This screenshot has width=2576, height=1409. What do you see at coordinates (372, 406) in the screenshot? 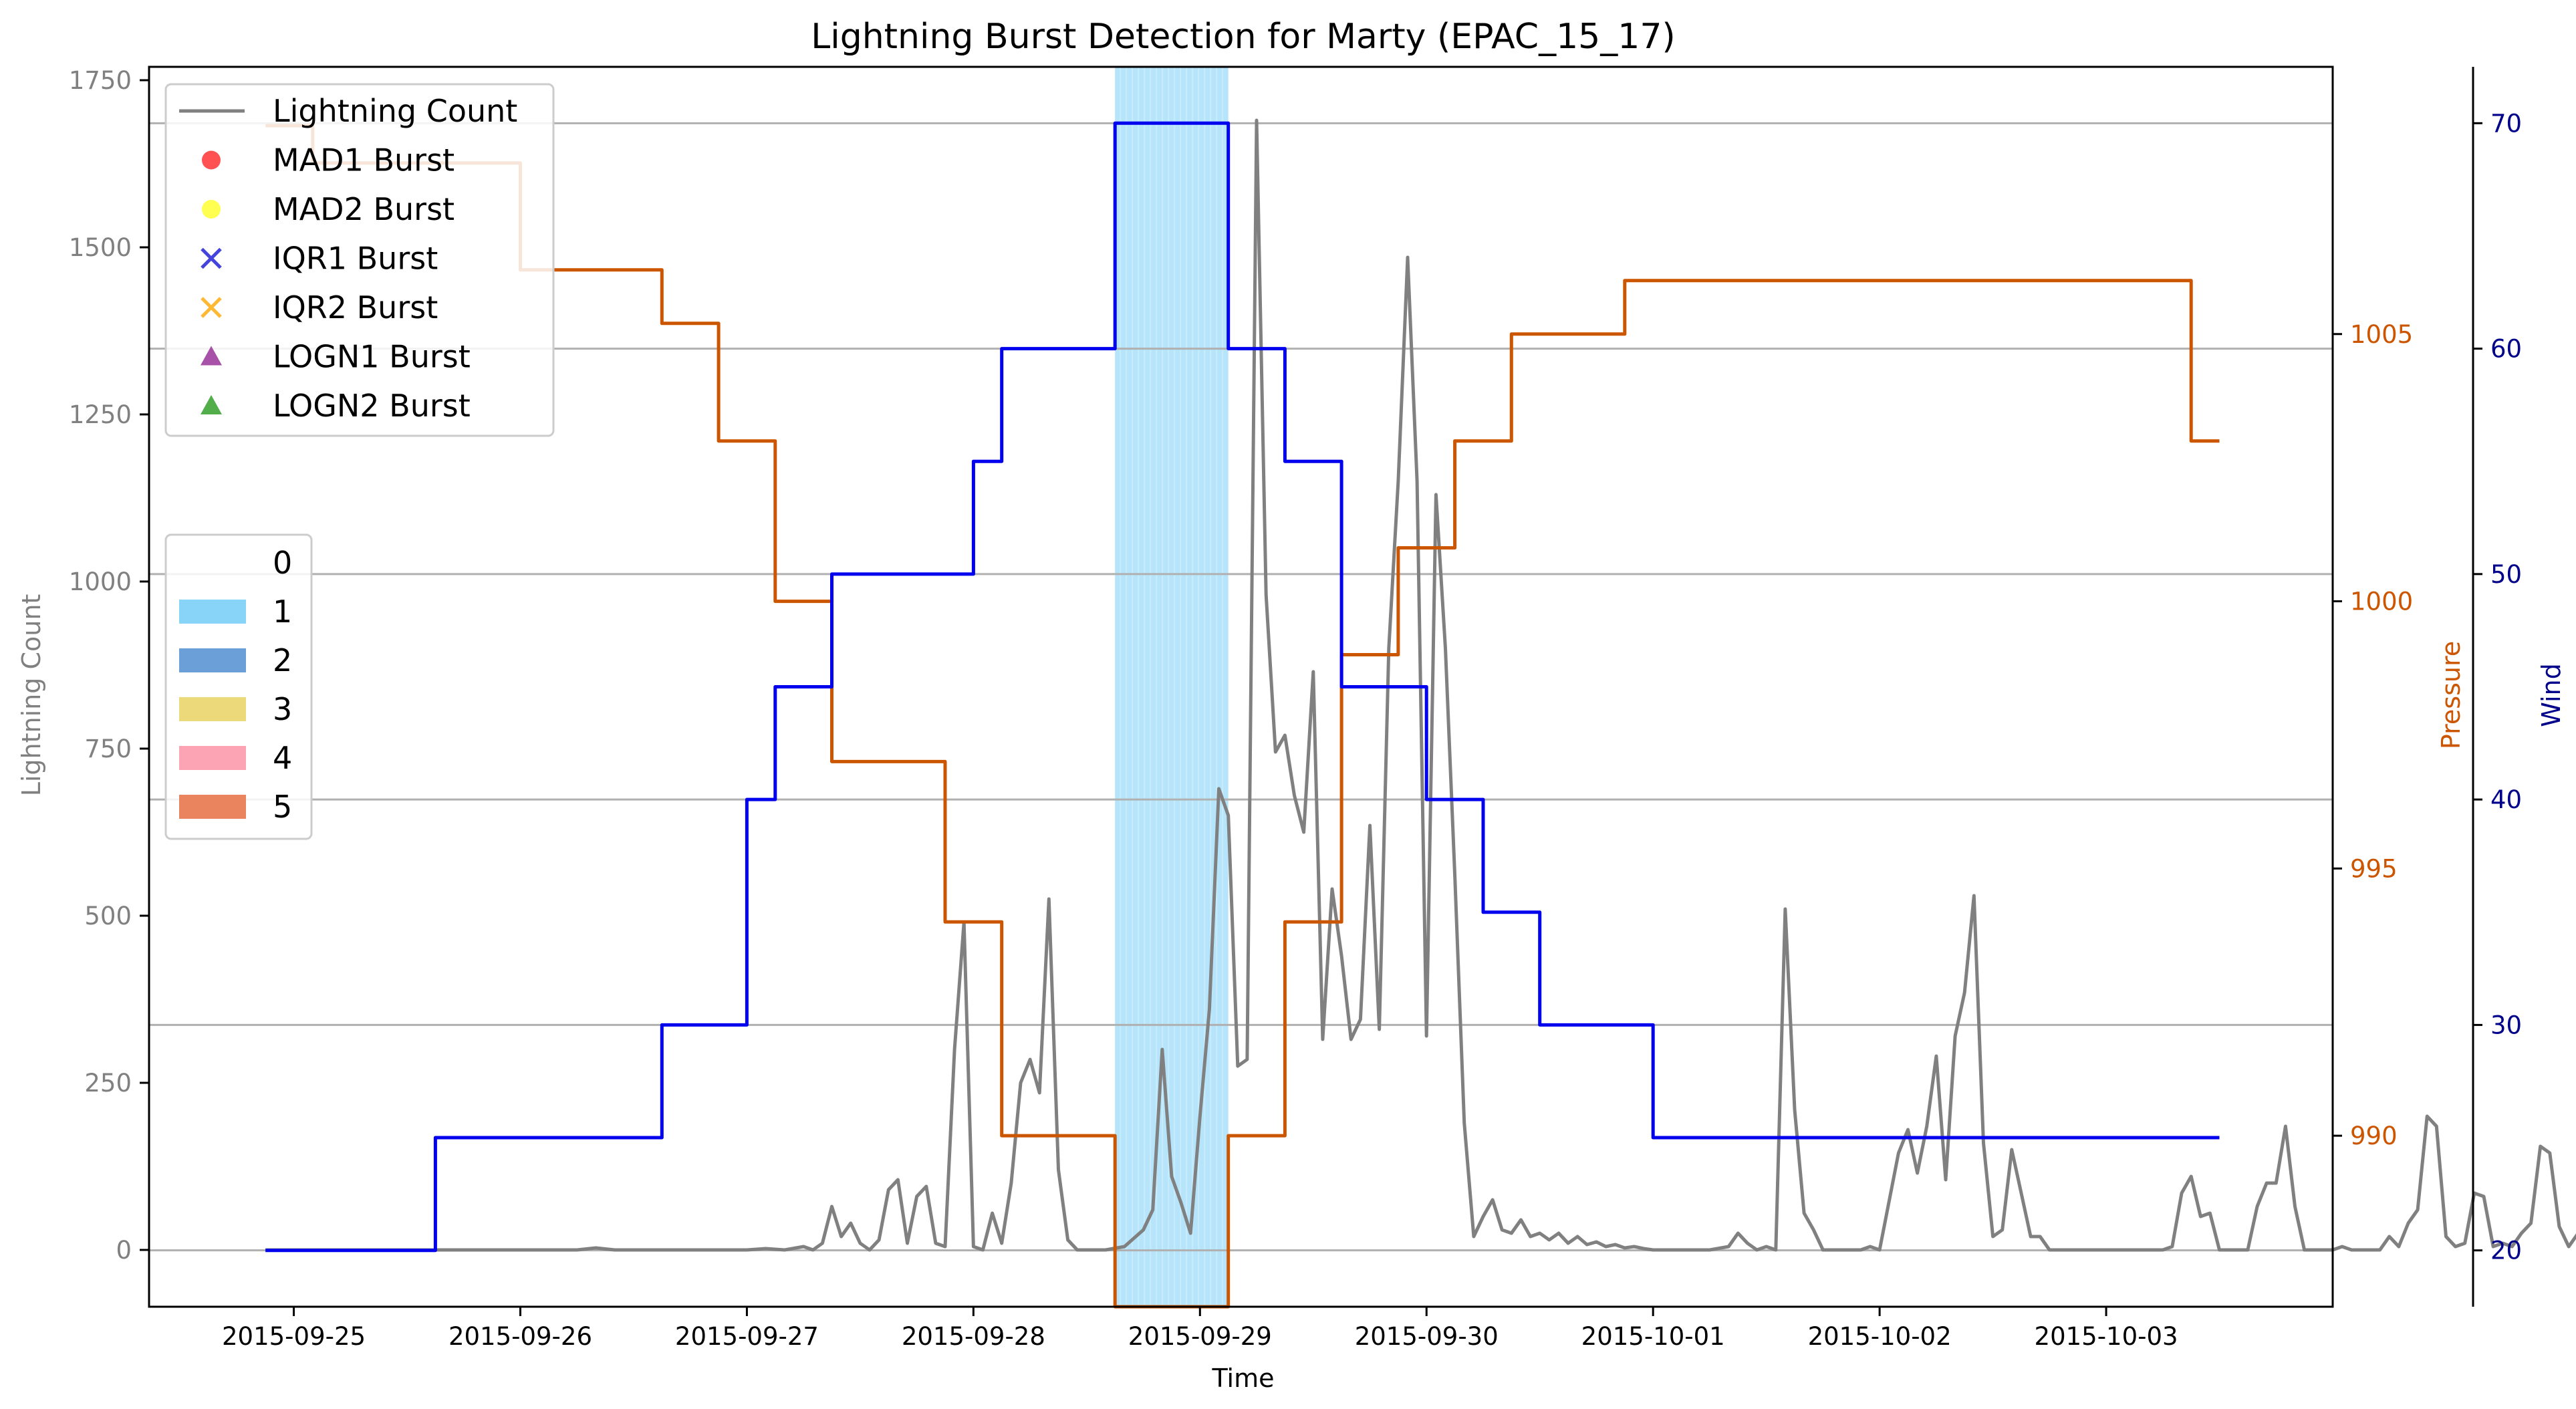
I see `legend-label: LOGN2 Burst` at bounding box center [372, 406].